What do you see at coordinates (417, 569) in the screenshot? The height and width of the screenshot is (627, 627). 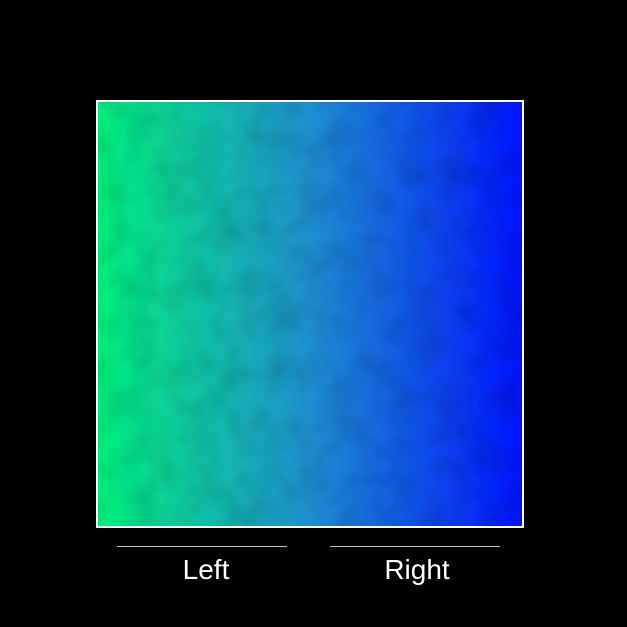 I see `right-label: Right` at bounding box center [417, 569].